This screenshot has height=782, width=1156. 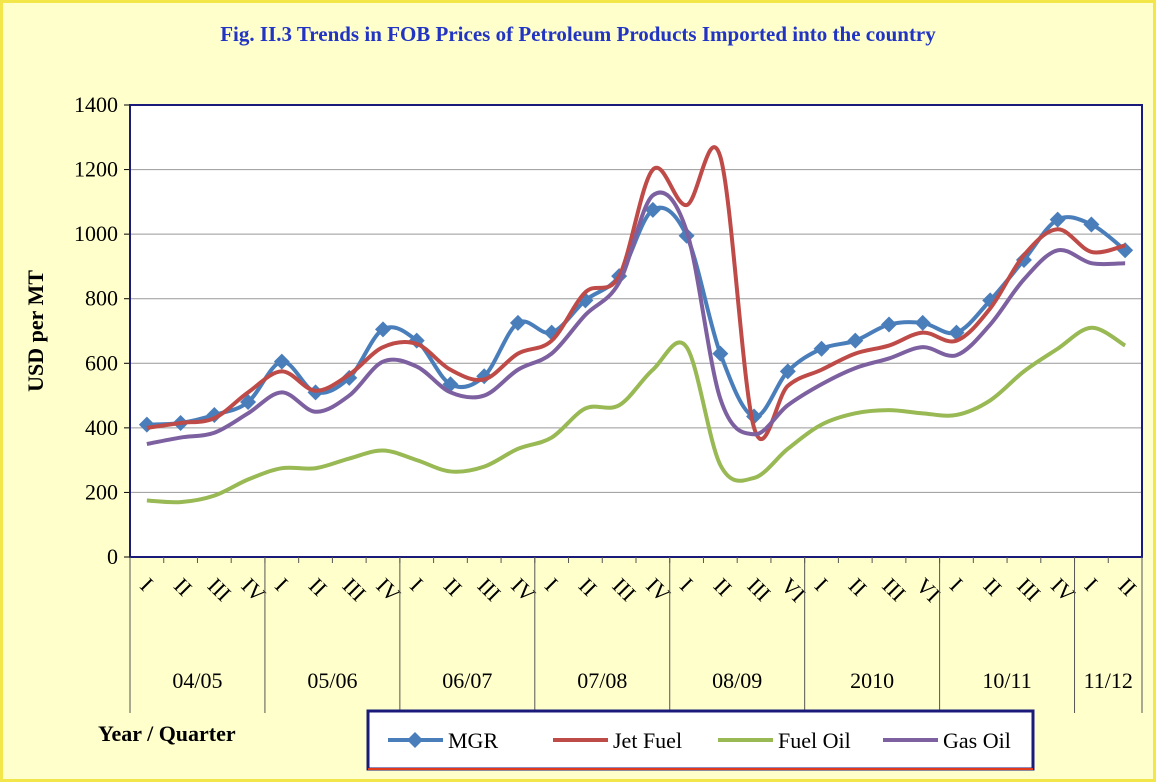 I want to click on legend-label: Jet Fuel, so click(x=647, y=740).